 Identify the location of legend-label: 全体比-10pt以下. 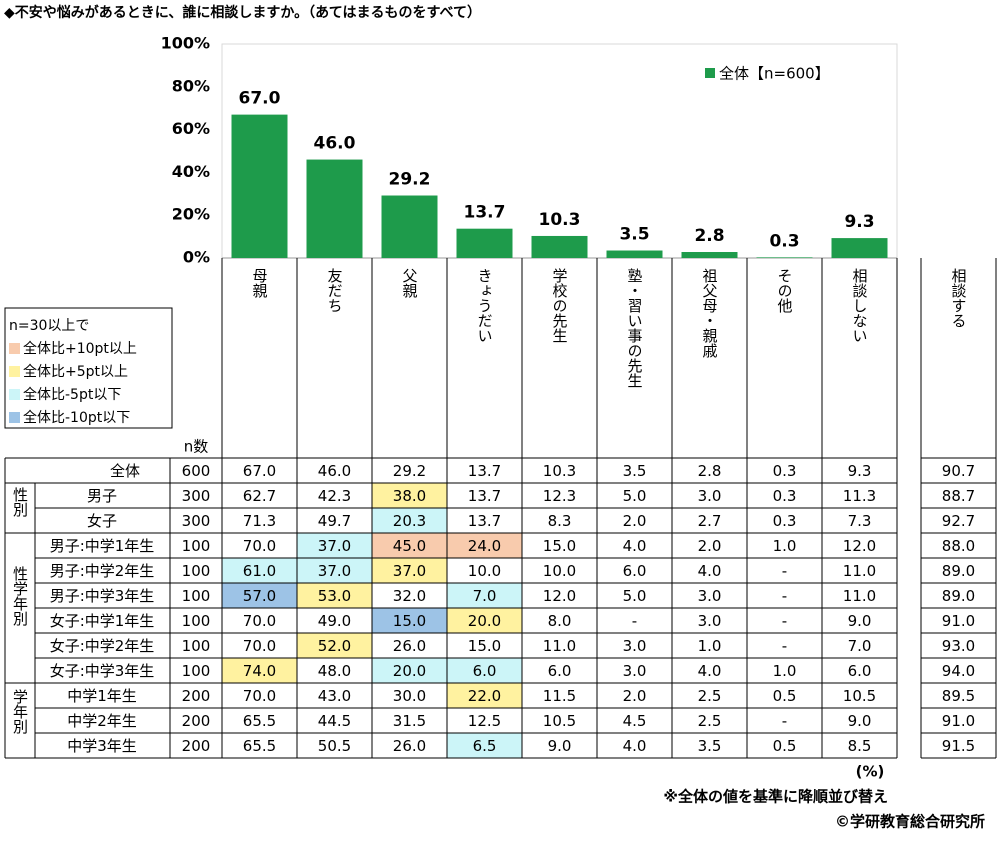
(76, 417).